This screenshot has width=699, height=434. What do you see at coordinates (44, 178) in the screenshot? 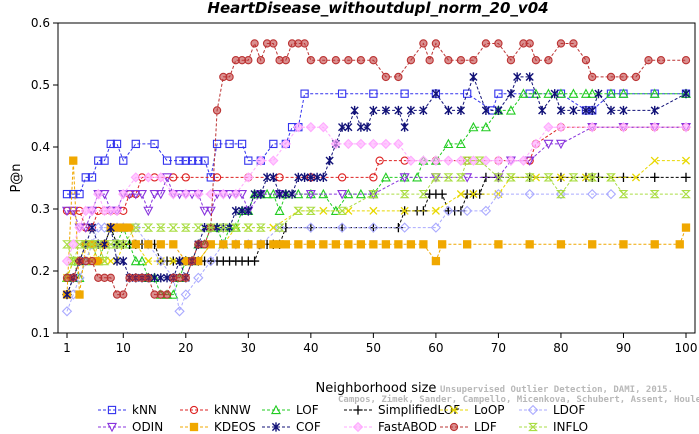
I see `y-axis: 0.1 0.2 0.3 0.4 0.5 0.6` at bounding box center [44, 178].